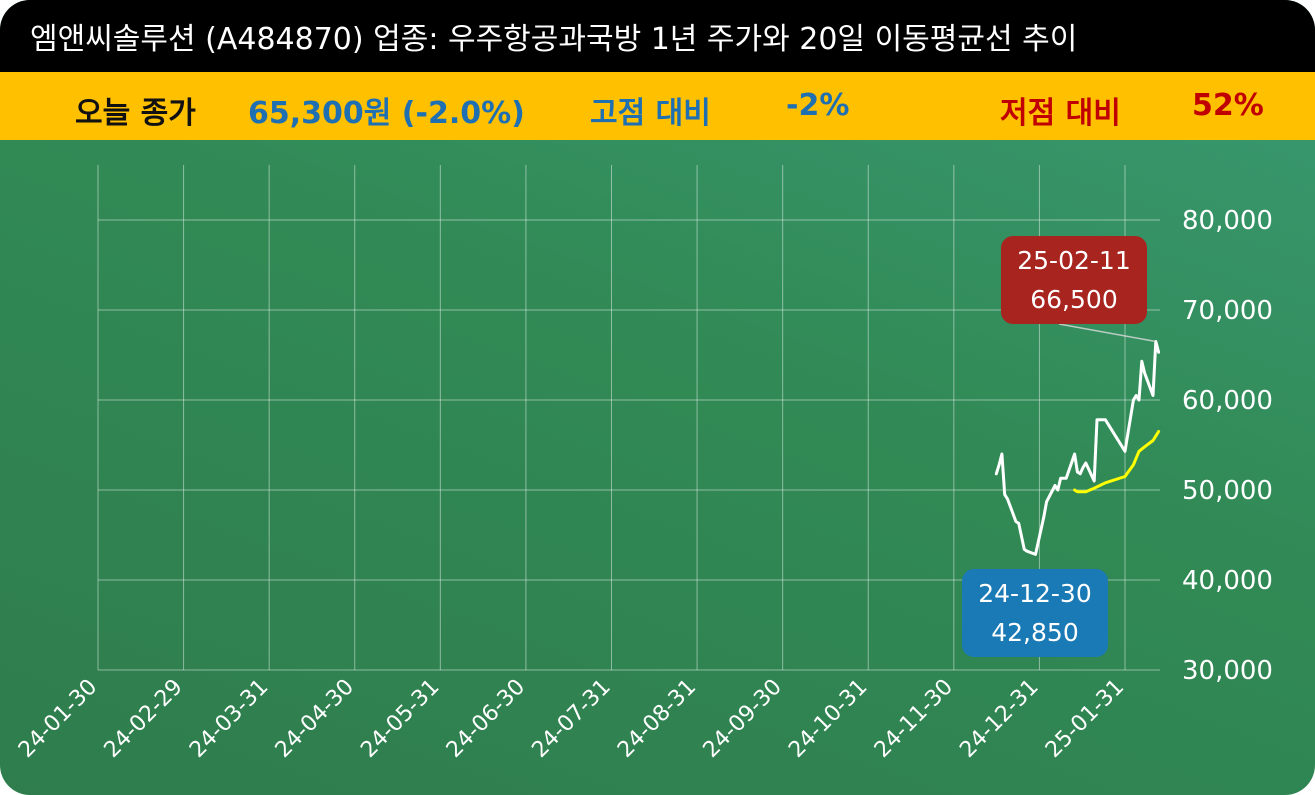 The width and height of the screenshot is (1315, 795). What do you see at coordinates (828, 719) in the screenshot?
I see `x-tick-label: 24-10-31` at bounding box center [828, 719].